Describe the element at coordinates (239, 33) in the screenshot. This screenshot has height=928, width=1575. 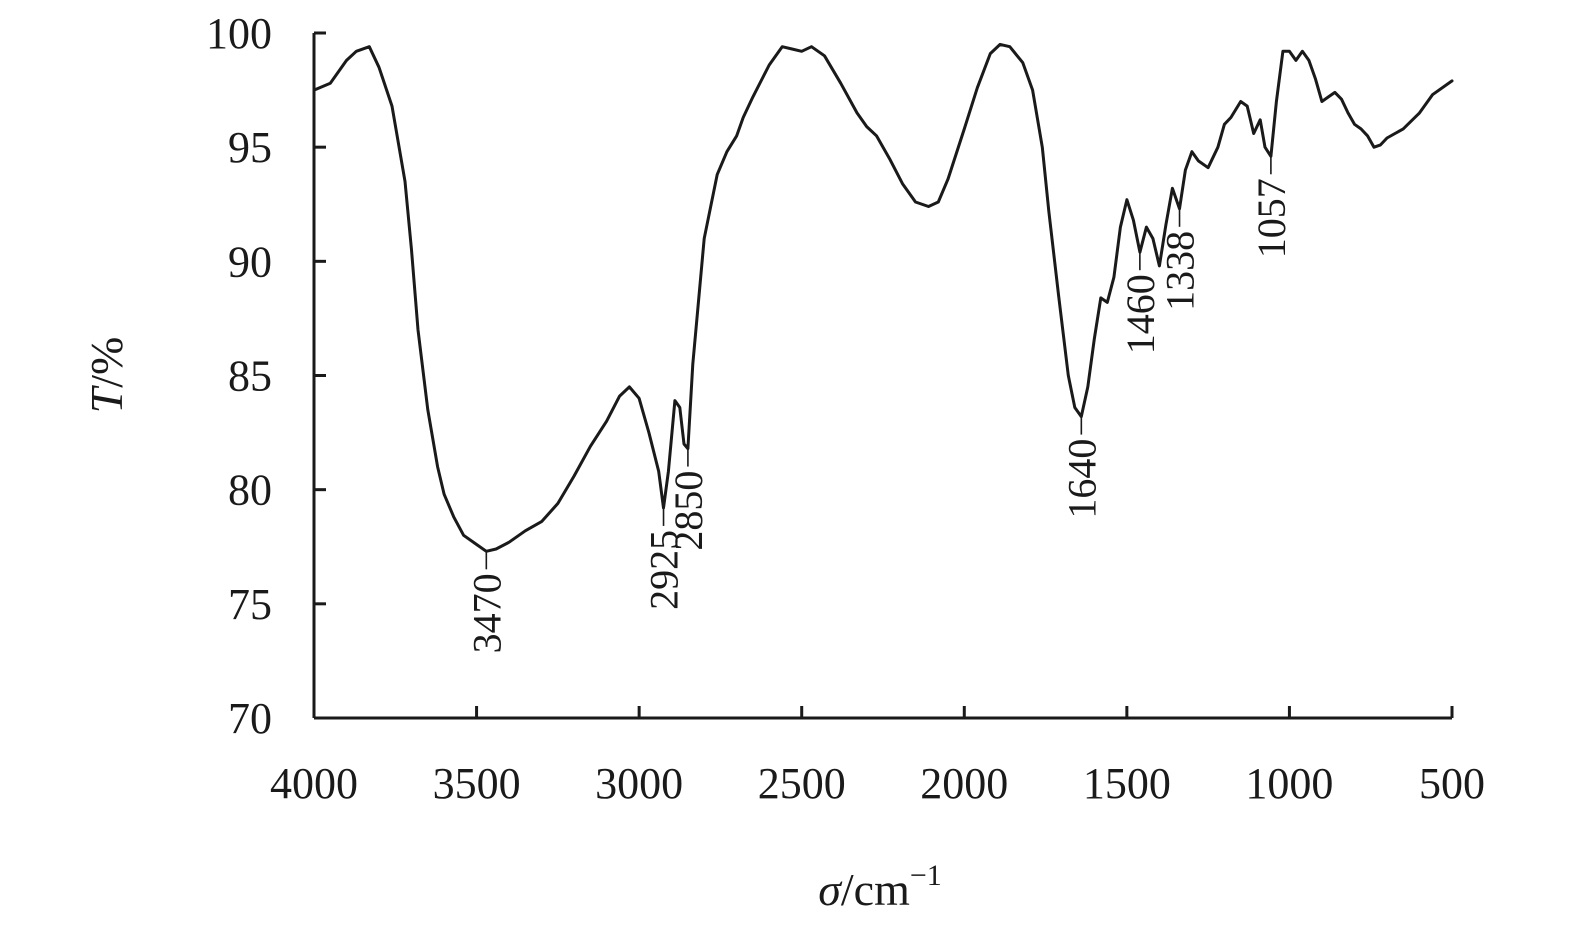
I see `y-tick-label-6: 100` at that location.